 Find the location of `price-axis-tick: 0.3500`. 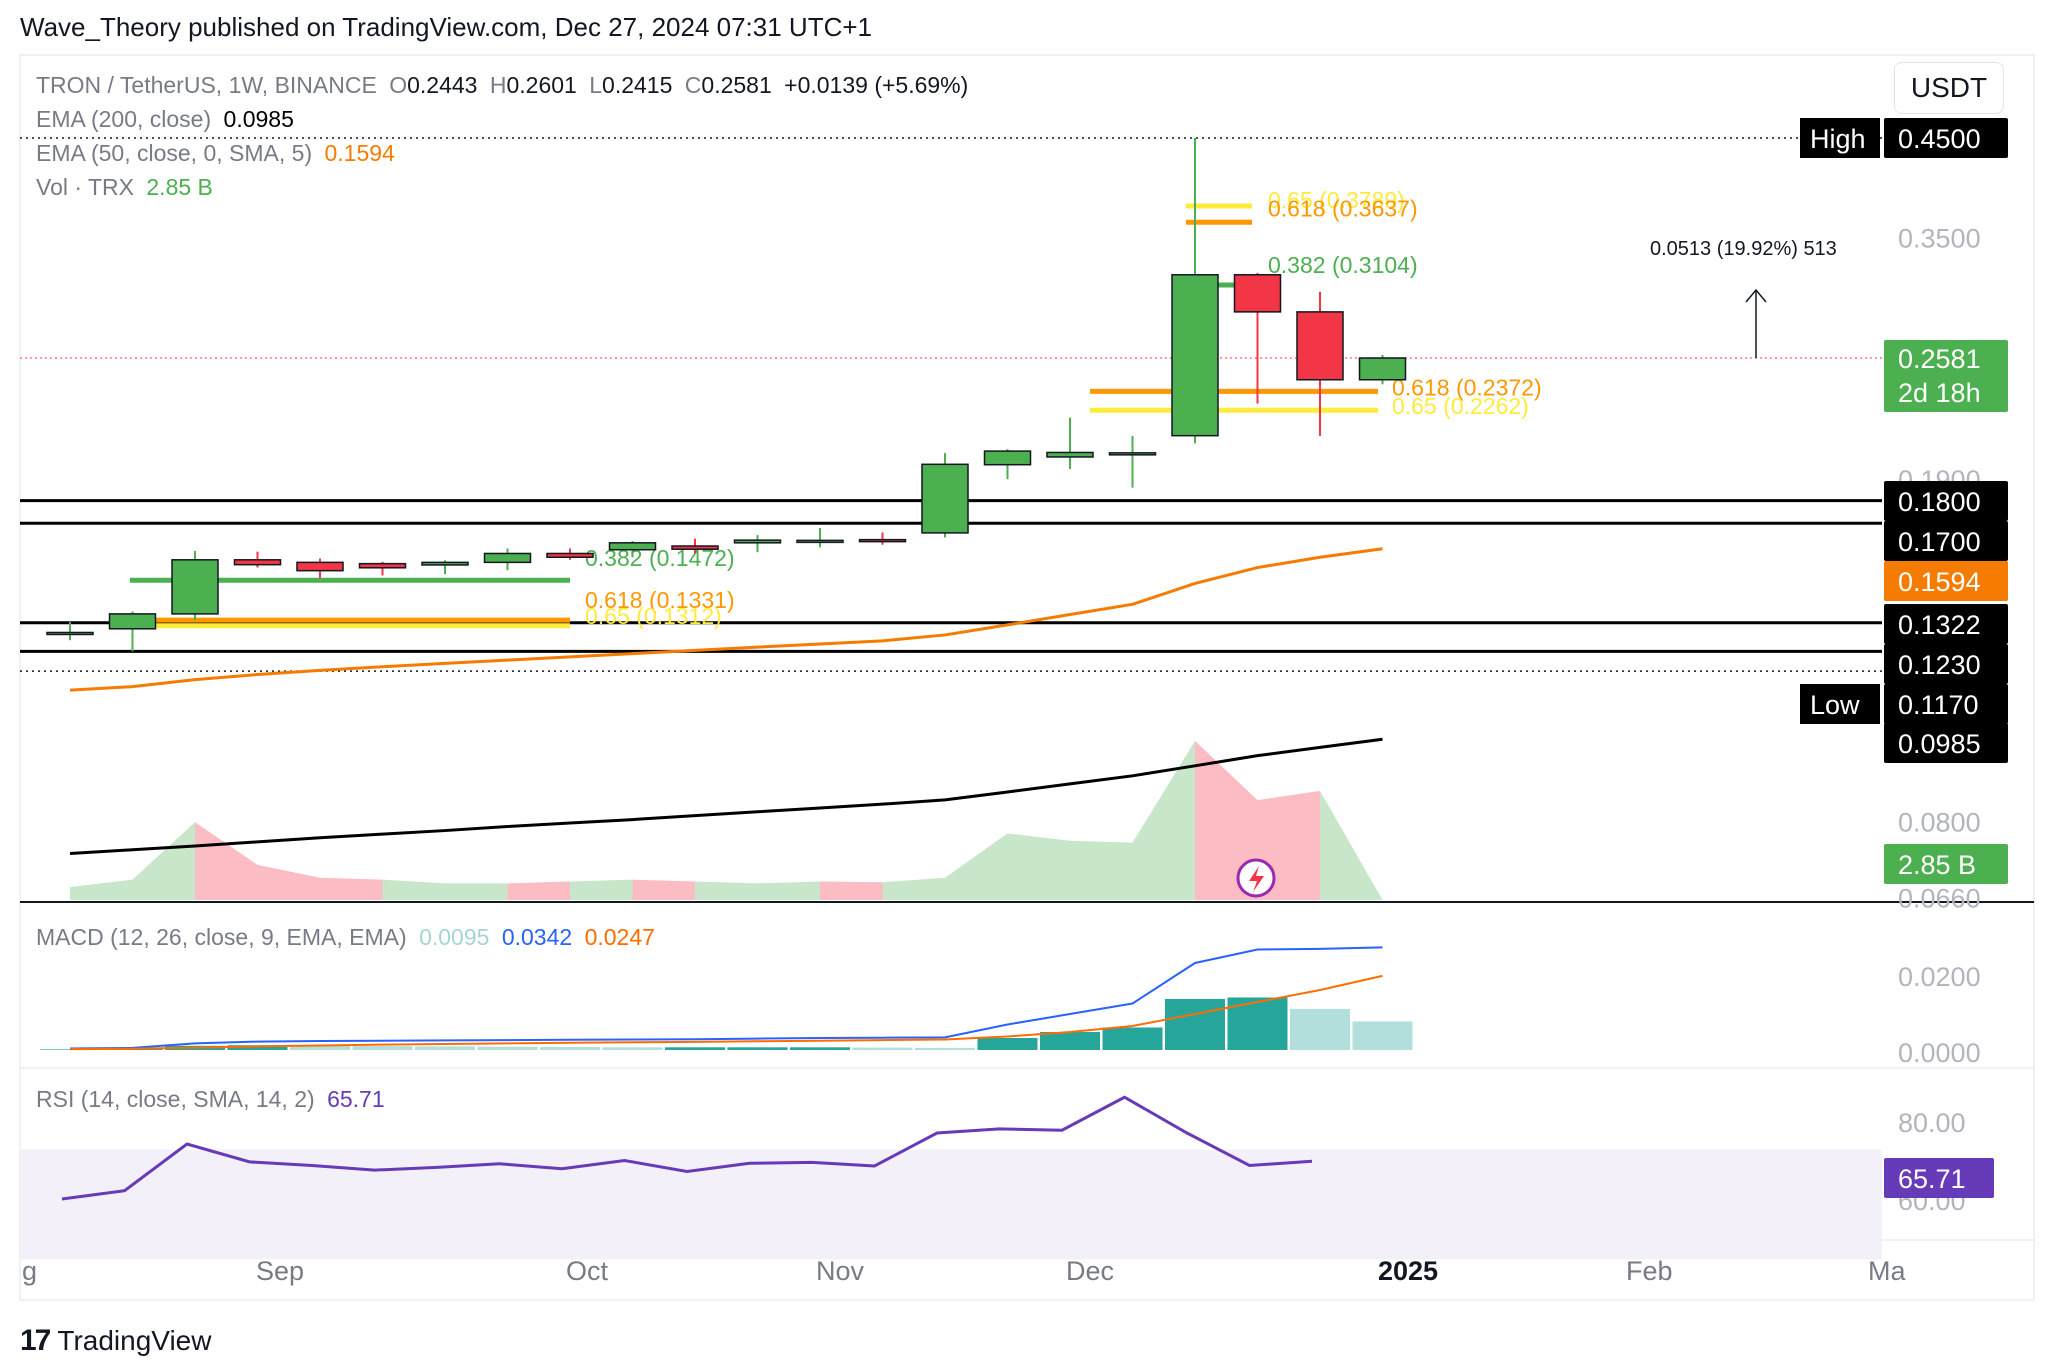

price-axis-tick: 0.3500 is located at coordinates (1939, 238).